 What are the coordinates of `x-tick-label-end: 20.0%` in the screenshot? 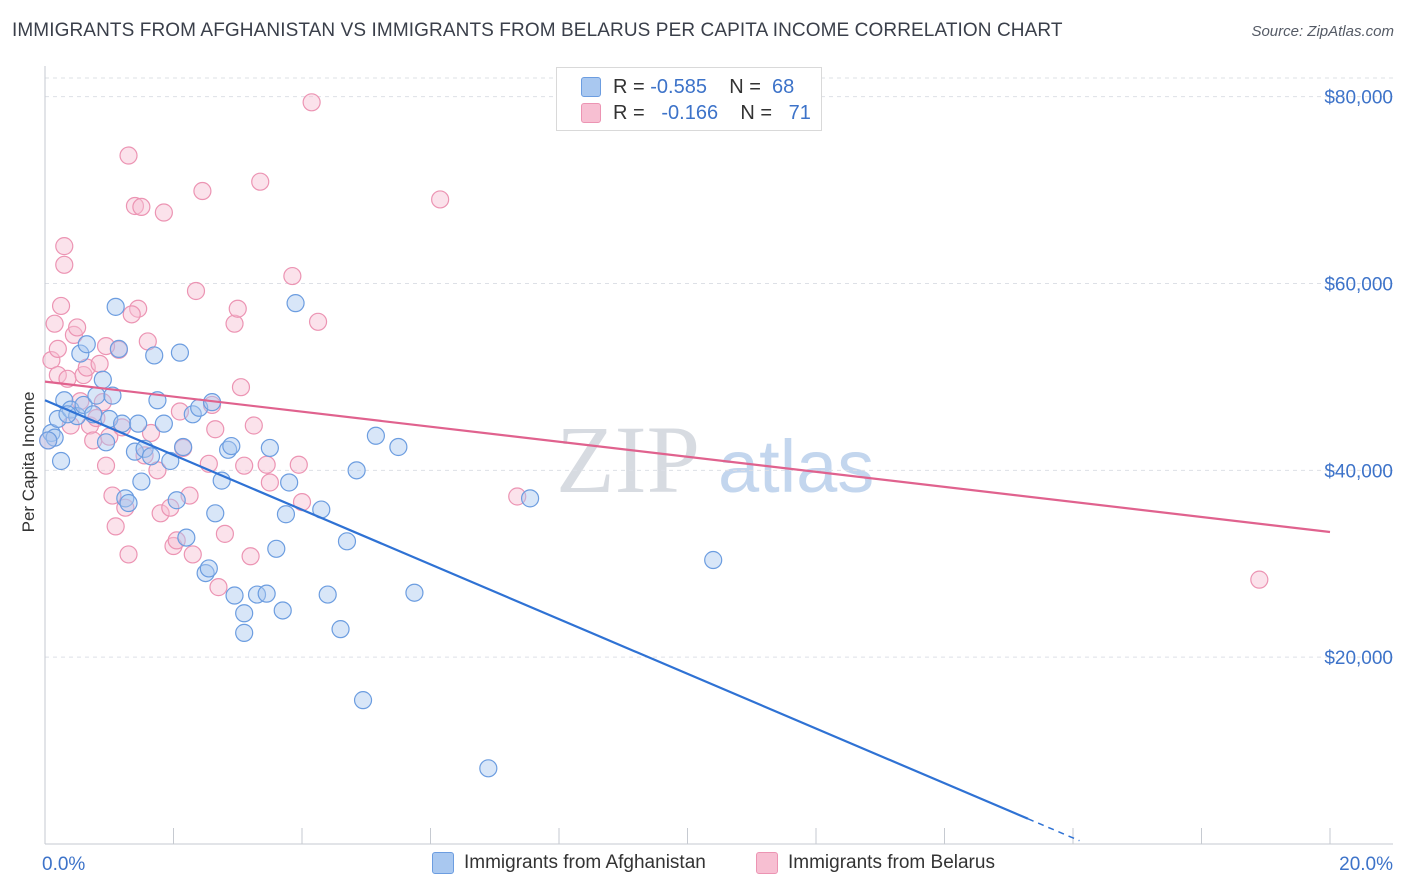 It's located at (1366, 864).